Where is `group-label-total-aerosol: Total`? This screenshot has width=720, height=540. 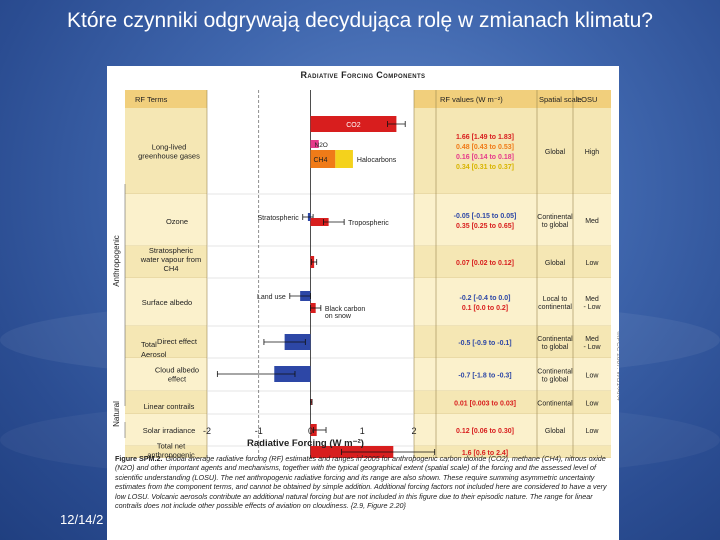
group-label-total-aerosol: Total is located at coordinates (149, 344).